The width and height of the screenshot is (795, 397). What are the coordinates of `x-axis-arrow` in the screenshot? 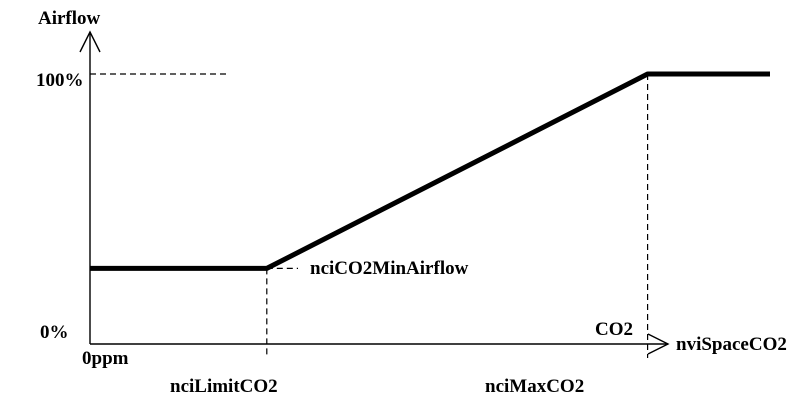 It's located at (658, 344).